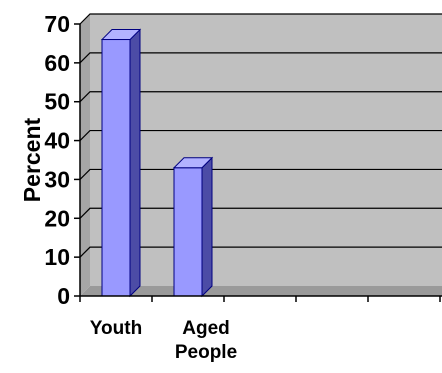 This screenshot has height=373, width=442. Describe the element at coordinates (116, 328) in the screenshot. I see `x-tick-label: Youth` at that location.